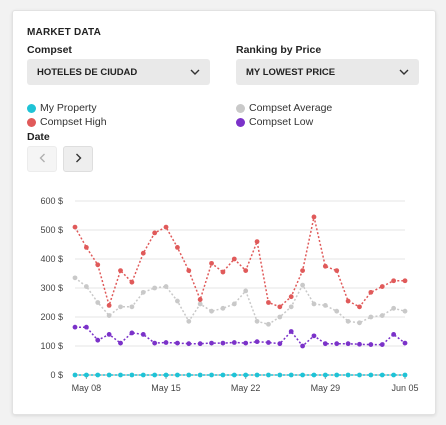 This screenshot has width=446, height=425. I want to click on y-tick-label: 400 $, so click(51, 259).